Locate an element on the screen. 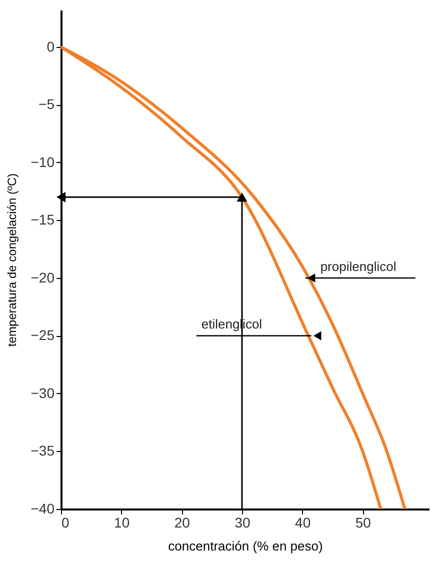 Image resolution: width=431 pixels, height=561 pixels. y-tick-label: 0 is located at coordinates (50, 46).